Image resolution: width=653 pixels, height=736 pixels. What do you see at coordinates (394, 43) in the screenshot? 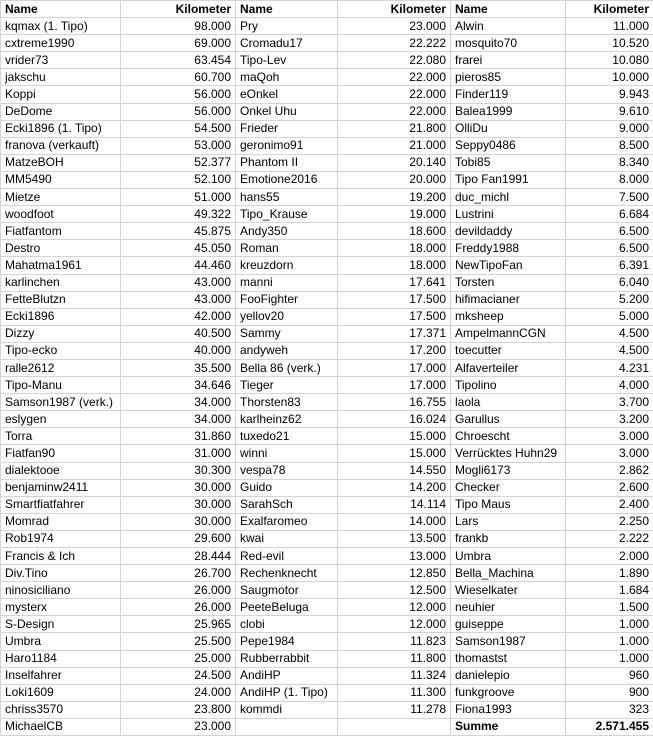
I see `km-cell: 22.222` at bounding box center [394, 43].